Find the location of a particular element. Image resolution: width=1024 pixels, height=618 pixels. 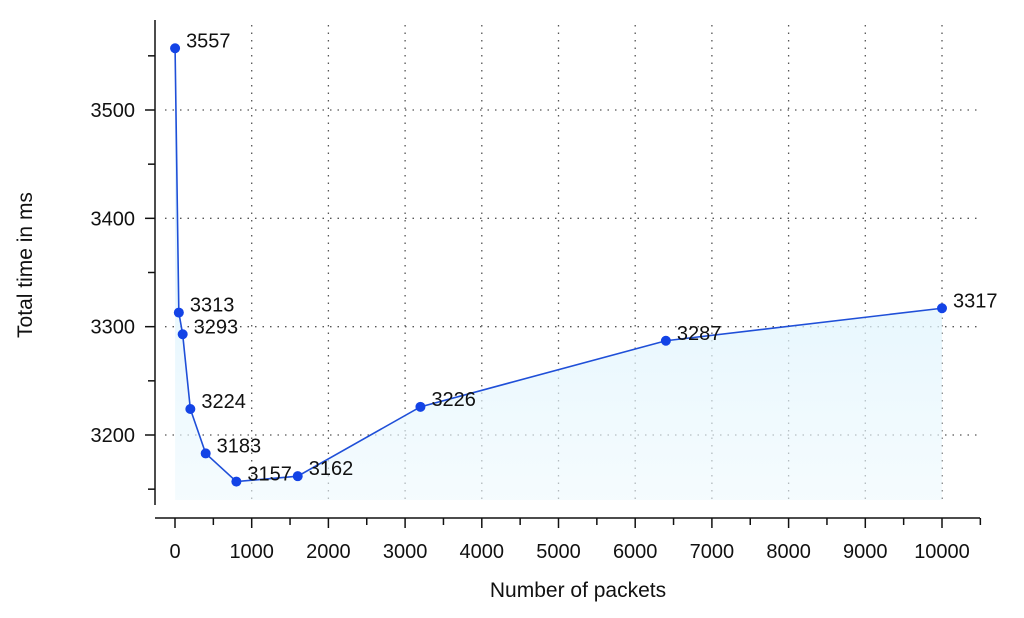

x-tick-label: 4000 is located at coordinates (482, 552).